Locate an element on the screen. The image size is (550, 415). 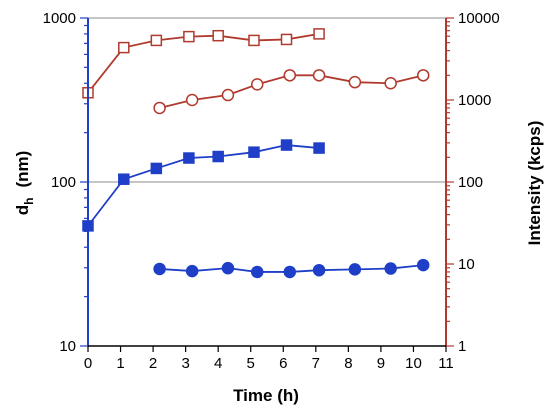
x-tick-label: 4 is located at coordinates (218, 363).